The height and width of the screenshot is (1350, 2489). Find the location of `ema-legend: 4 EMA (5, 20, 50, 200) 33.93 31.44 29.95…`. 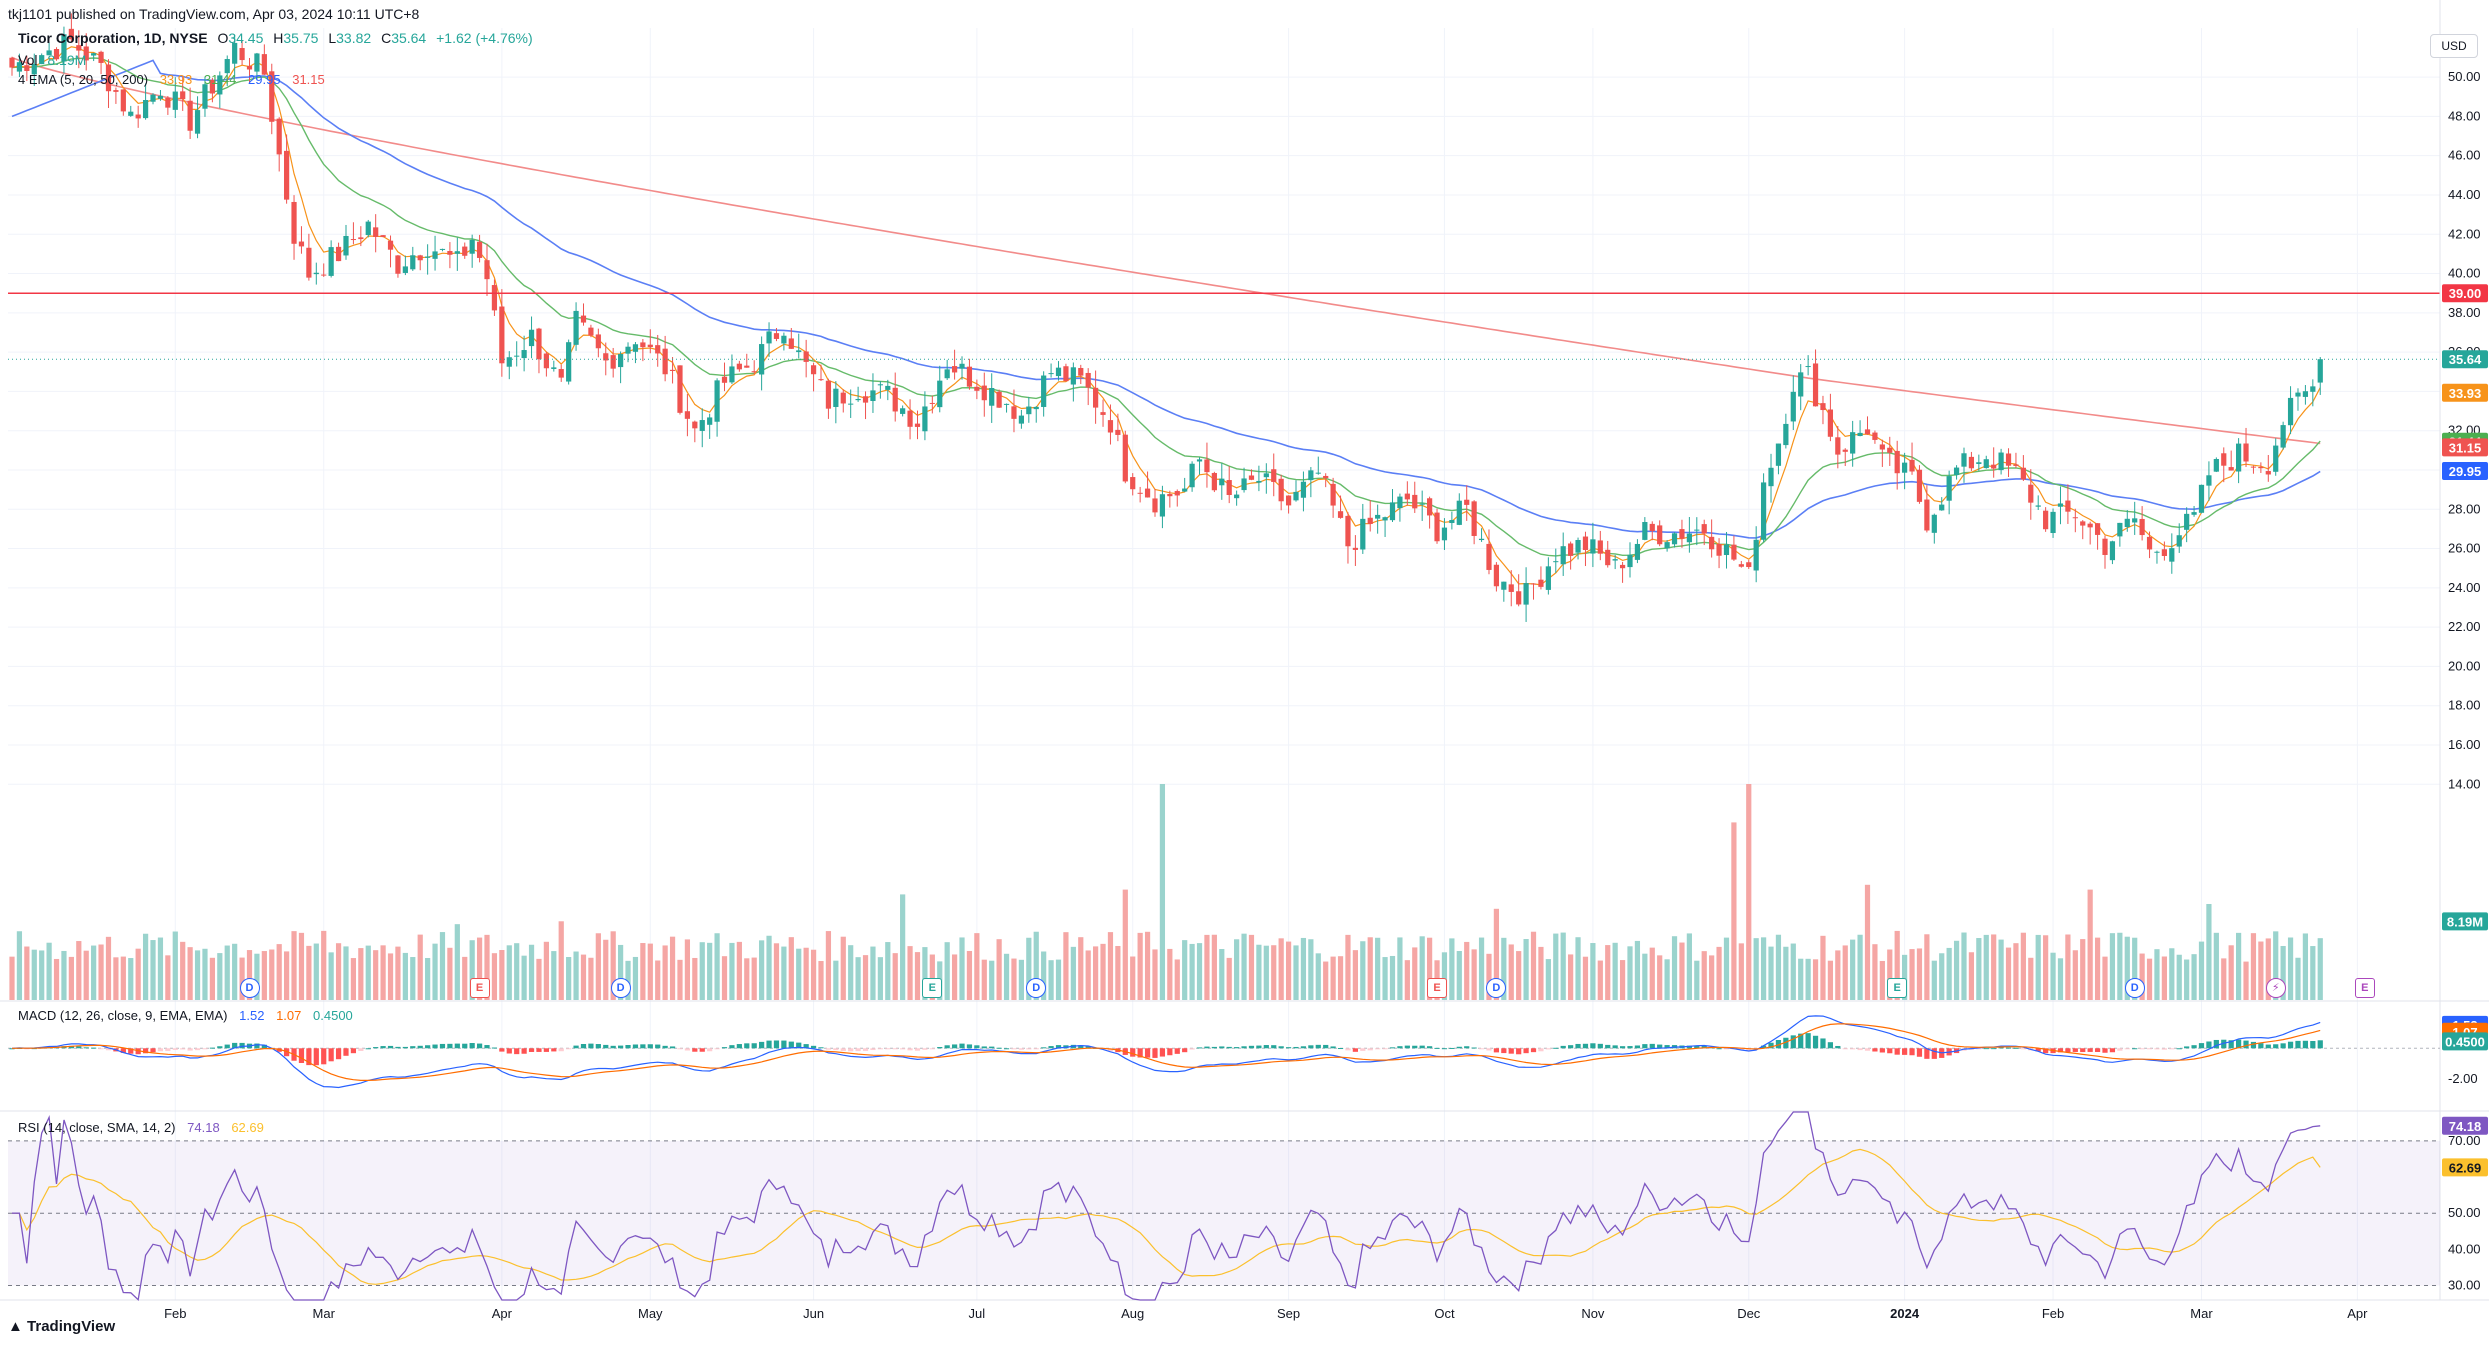

ema-legend: 4 EMA (5, 20, 50, 200) 33.93 31.44 29.95… is located at coordinates (175, 79).